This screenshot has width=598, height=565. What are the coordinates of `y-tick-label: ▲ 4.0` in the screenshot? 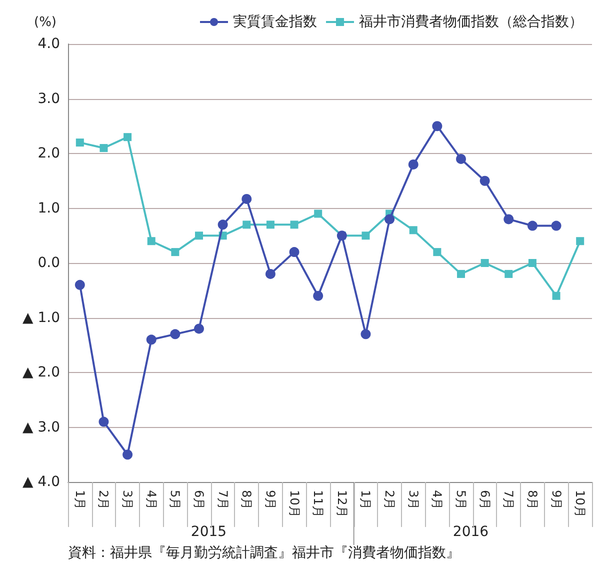 It's located at (41, 482).